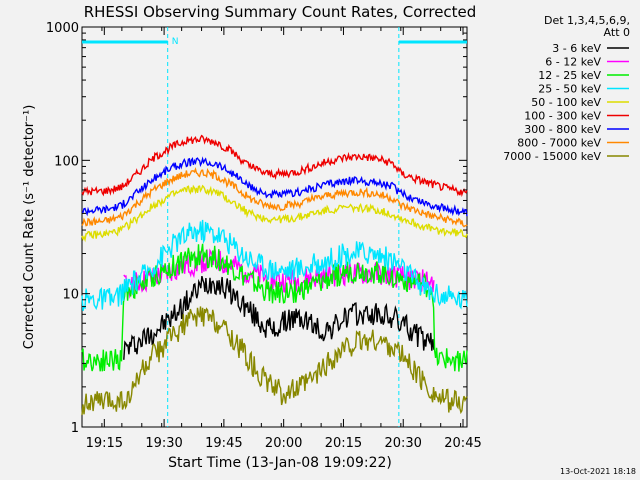  What do you see at coordinates (562, 116) in the screenshot?
I see `legend-label: 100 - 300 keV` at bounding box center [562, 116].